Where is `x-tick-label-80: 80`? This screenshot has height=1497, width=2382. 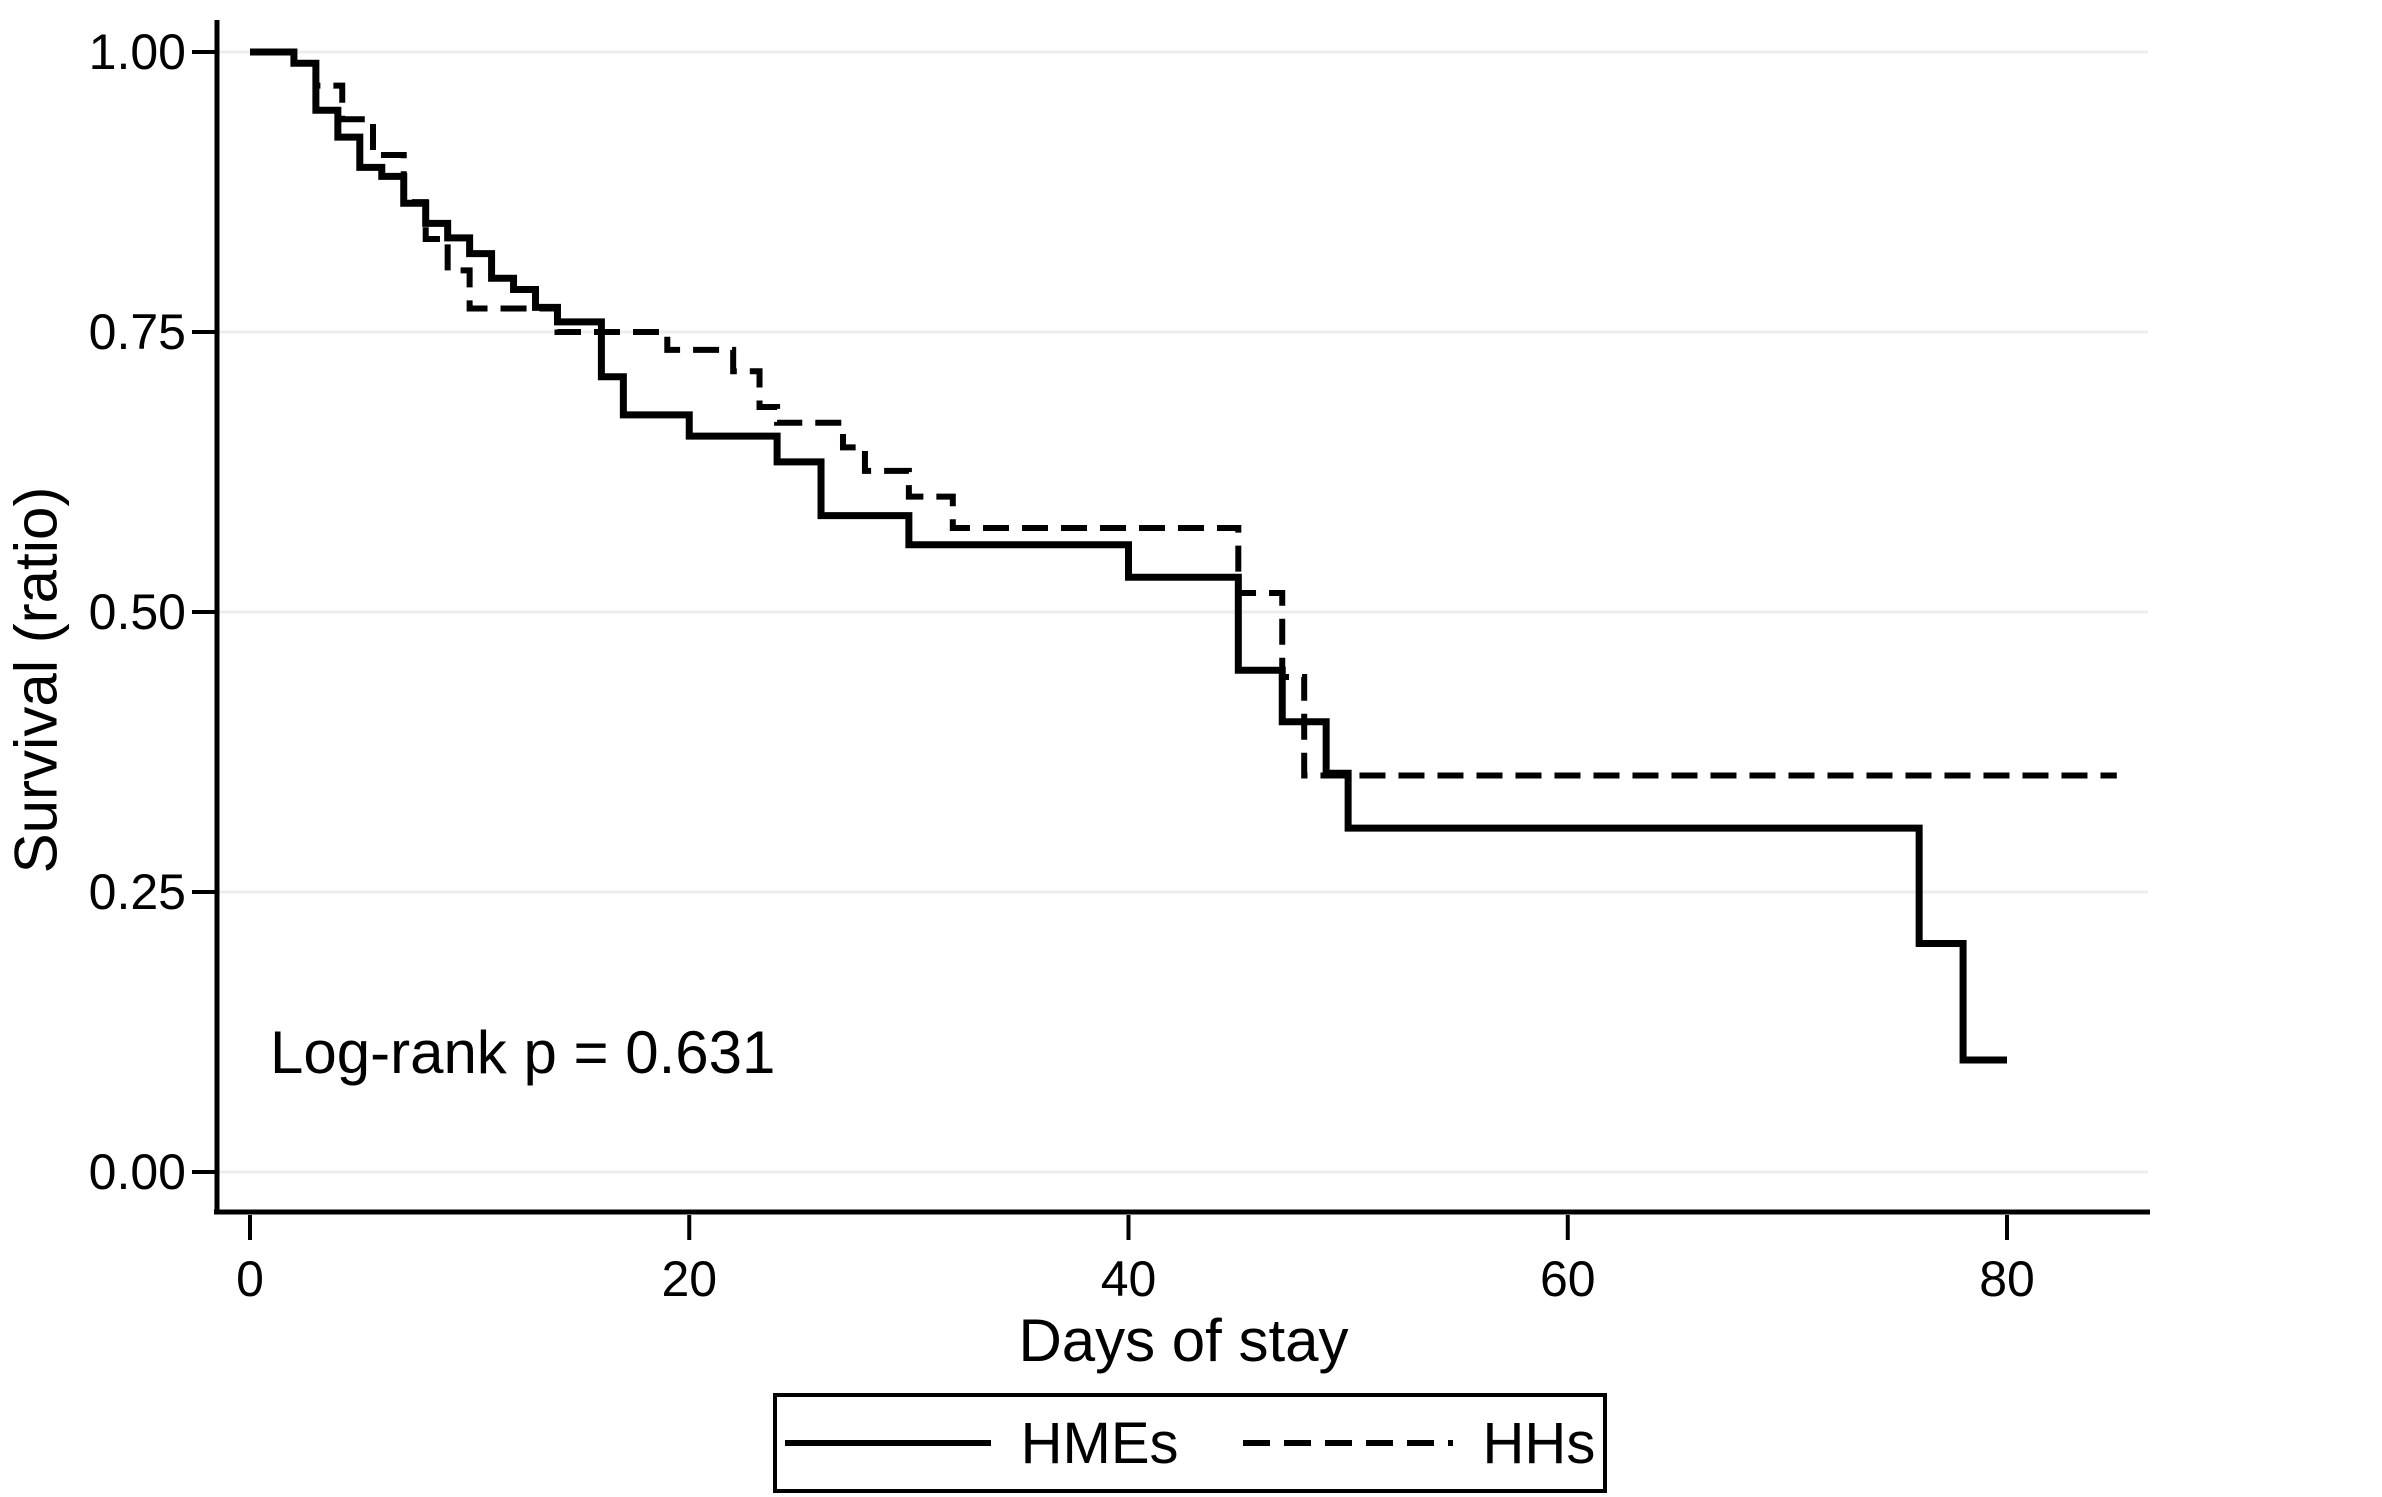
x-tick-label-80: 80 is located at coordinates (2007, 1279).